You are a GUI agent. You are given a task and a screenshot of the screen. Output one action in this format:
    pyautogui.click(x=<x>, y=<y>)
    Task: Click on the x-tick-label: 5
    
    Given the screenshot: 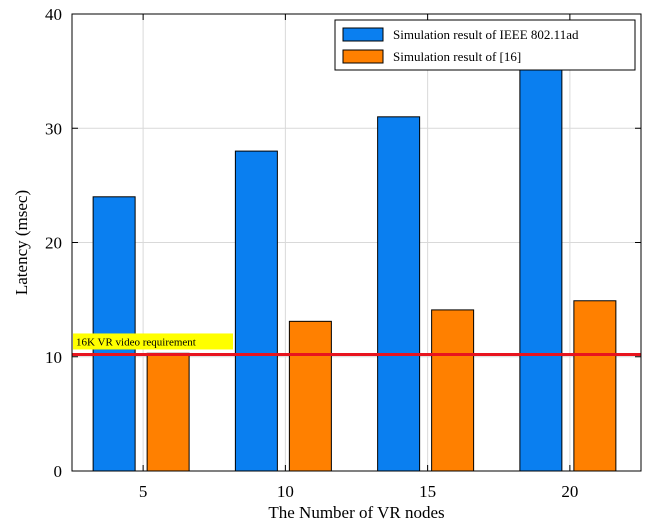 What is the action you would take?
    pyautogui.click(x=143, y=491)
    